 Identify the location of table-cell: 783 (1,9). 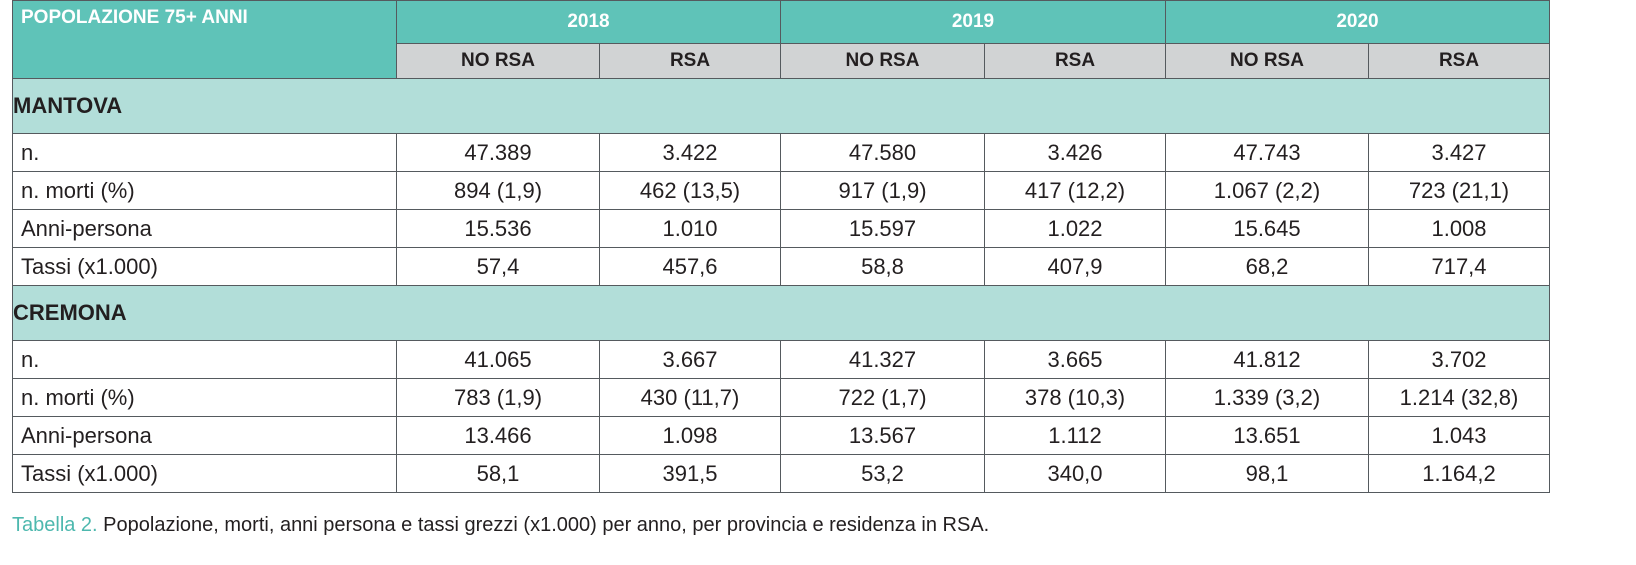
(498, 397).